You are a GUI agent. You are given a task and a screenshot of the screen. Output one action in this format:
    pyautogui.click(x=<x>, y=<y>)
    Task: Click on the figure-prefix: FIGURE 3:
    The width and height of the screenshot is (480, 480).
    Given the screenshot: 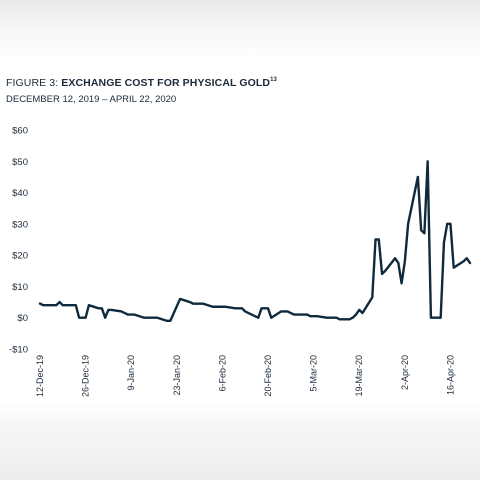 What is the action you would take?
    pyautogui.click(x=34, y=83)
    